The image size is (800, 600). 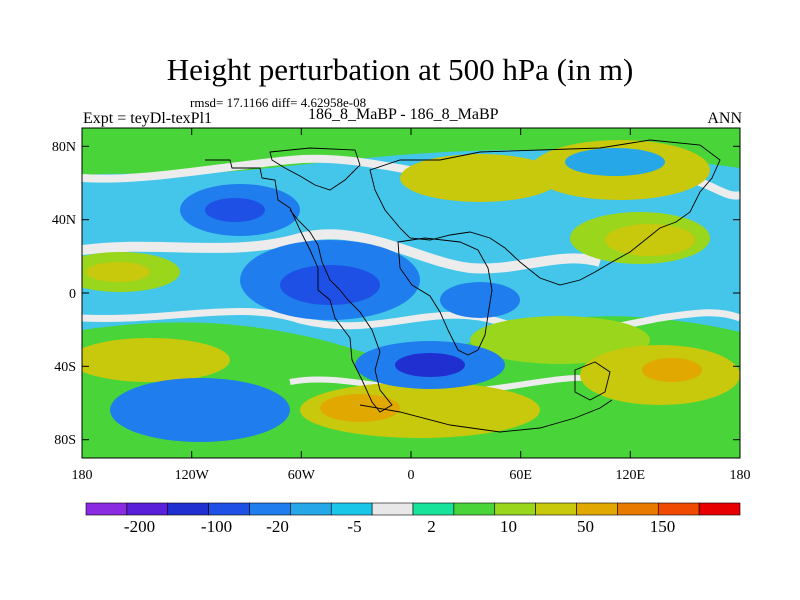 I want to click on americas-coast, so click(x=299, y=286).